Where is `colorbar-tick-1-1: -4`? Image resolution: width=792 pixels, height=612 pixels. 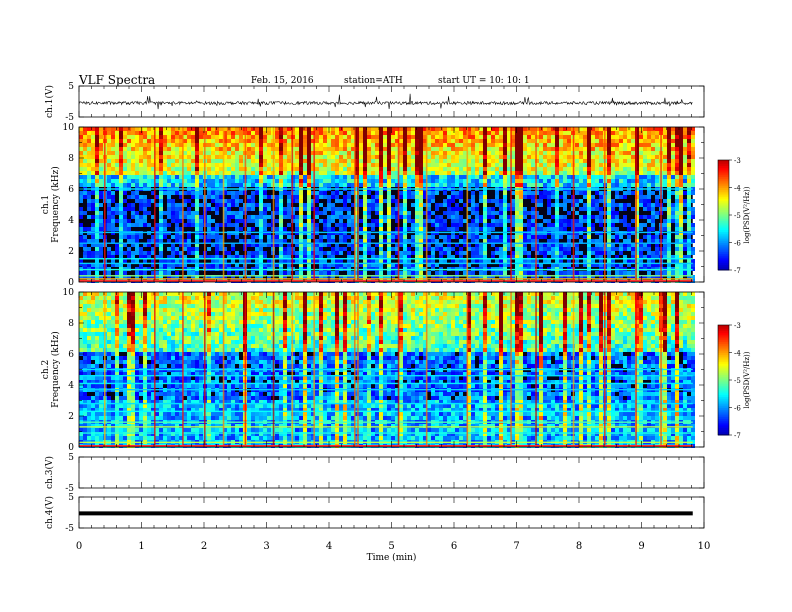 colorbar-tick-1-1: -4 is located at coordinates (737, 189).